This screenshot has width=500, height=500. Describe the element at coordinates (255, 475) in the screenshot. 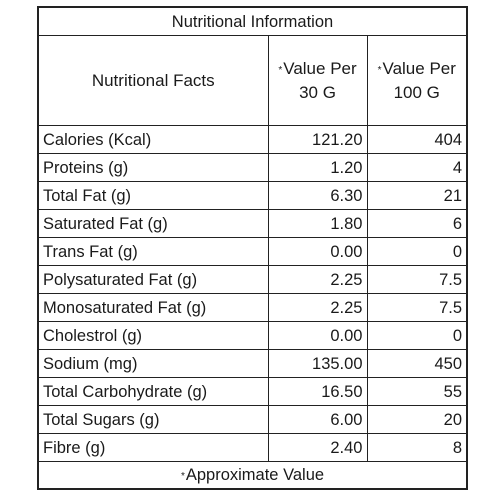

I see `footer-note: Approximate Value` at that location.